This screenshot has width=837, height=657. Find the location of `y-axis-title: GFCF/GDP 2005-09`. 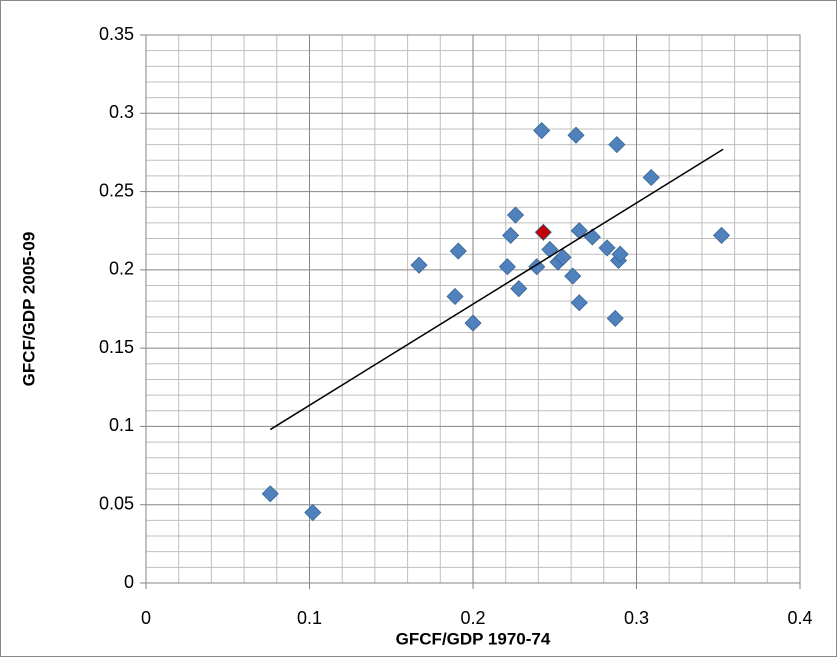

y-axis-title: GFCF/GDP 2005-09 is located at coordinates (28, 309).